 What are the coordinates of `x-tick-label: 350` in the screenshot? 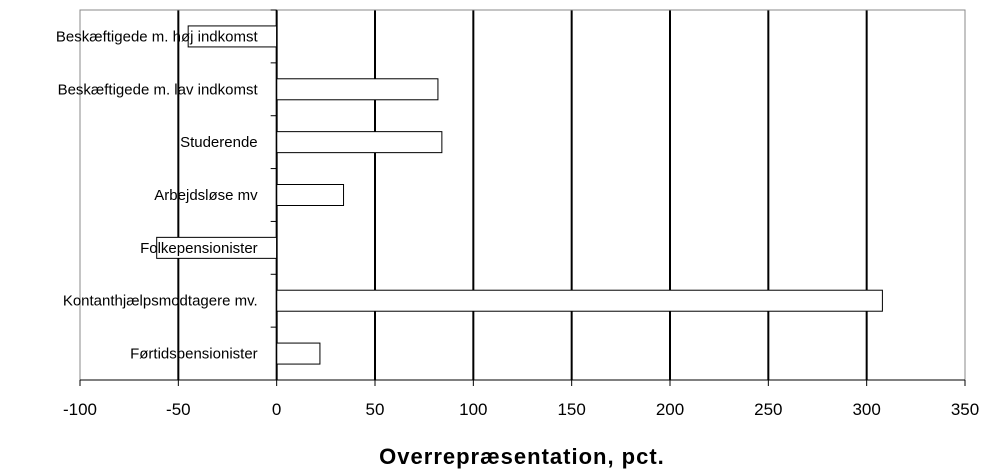 It's located at (965, 409).